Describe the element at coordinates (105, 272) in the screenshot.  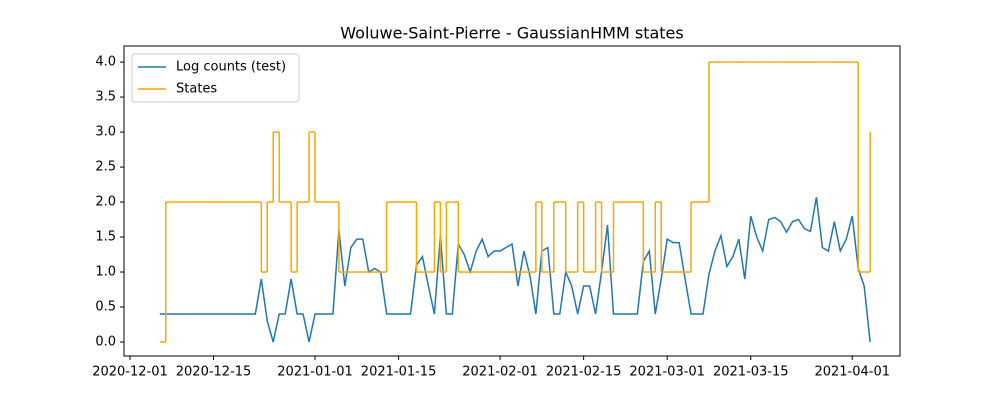
I see `y-tick-label: 1.0` at that location.